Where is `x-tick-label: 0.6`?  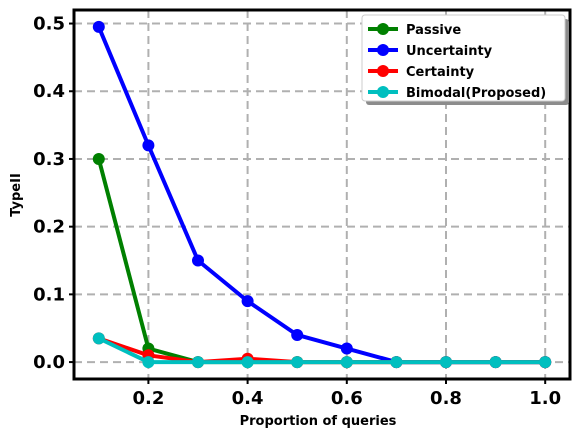 x-tick-label: 0.6 is located at coordinates (347, 398).